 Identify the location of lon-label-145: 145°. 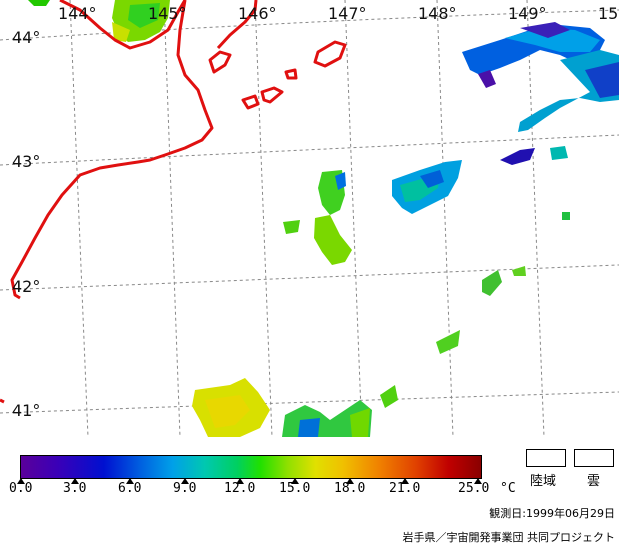
(167, 13).